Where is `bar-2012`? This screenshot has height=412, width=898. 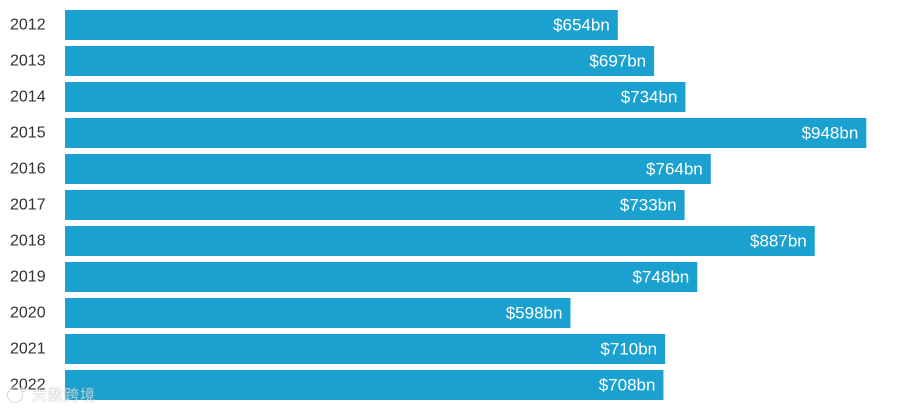 bar-2012 is located at coordinates (341, 25).